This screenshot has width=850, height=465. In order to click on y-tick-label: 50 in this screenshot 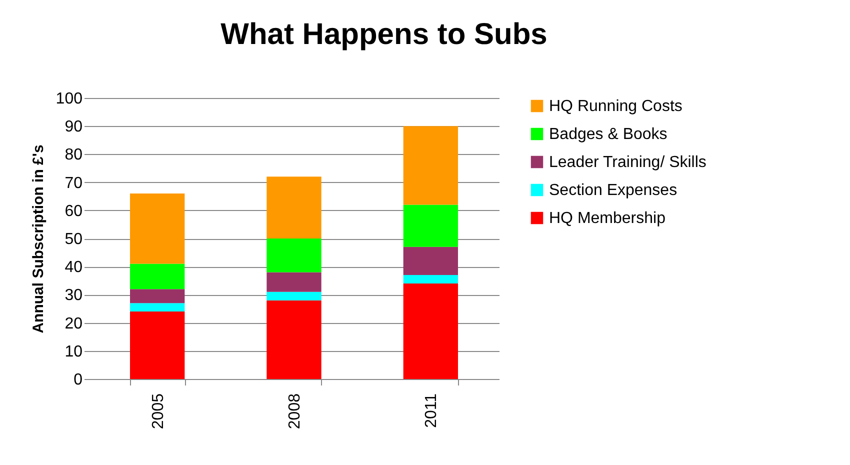, I will do `click(73, 239)`.